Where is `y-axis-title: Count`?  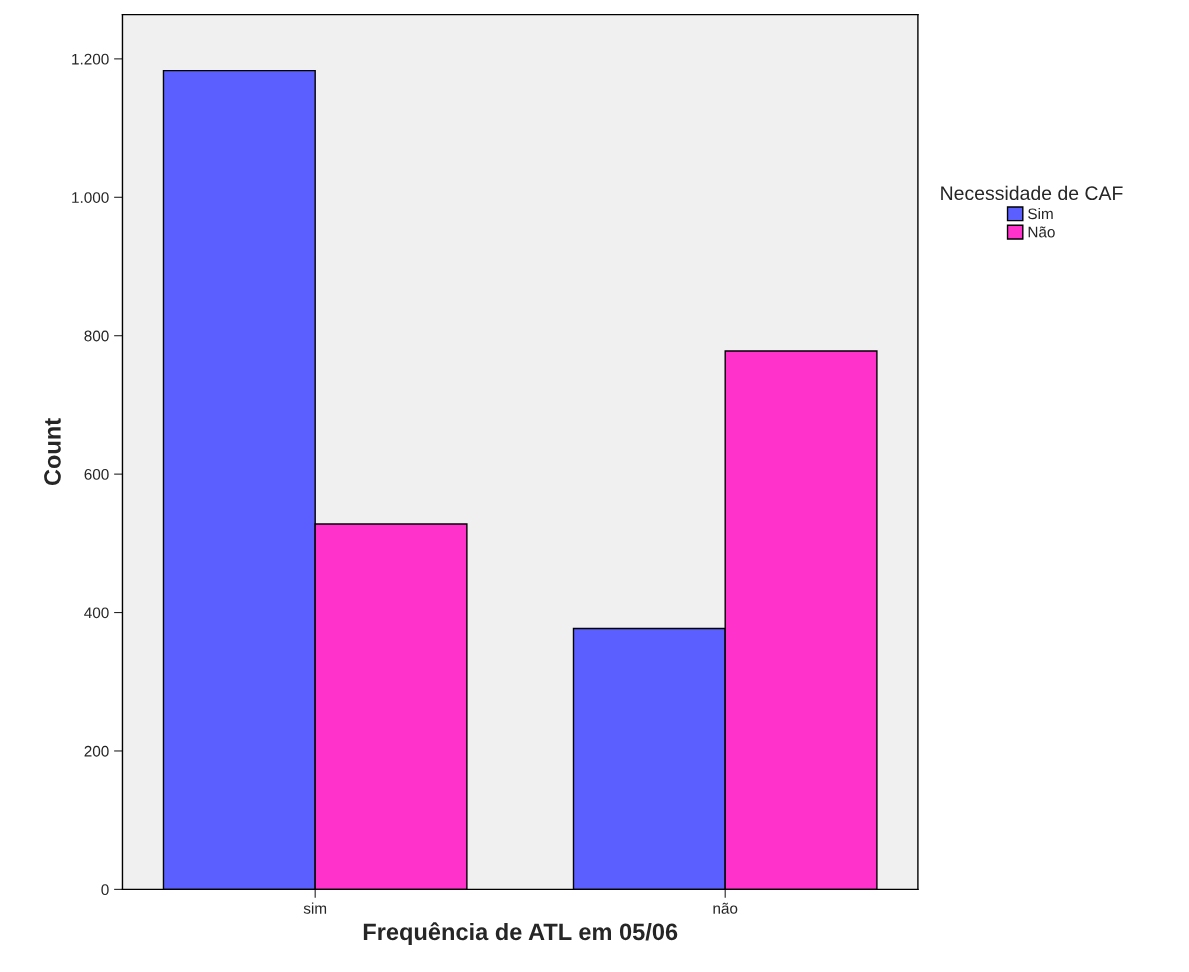
y-axis-title: Count is located at coordinates (52, 452).